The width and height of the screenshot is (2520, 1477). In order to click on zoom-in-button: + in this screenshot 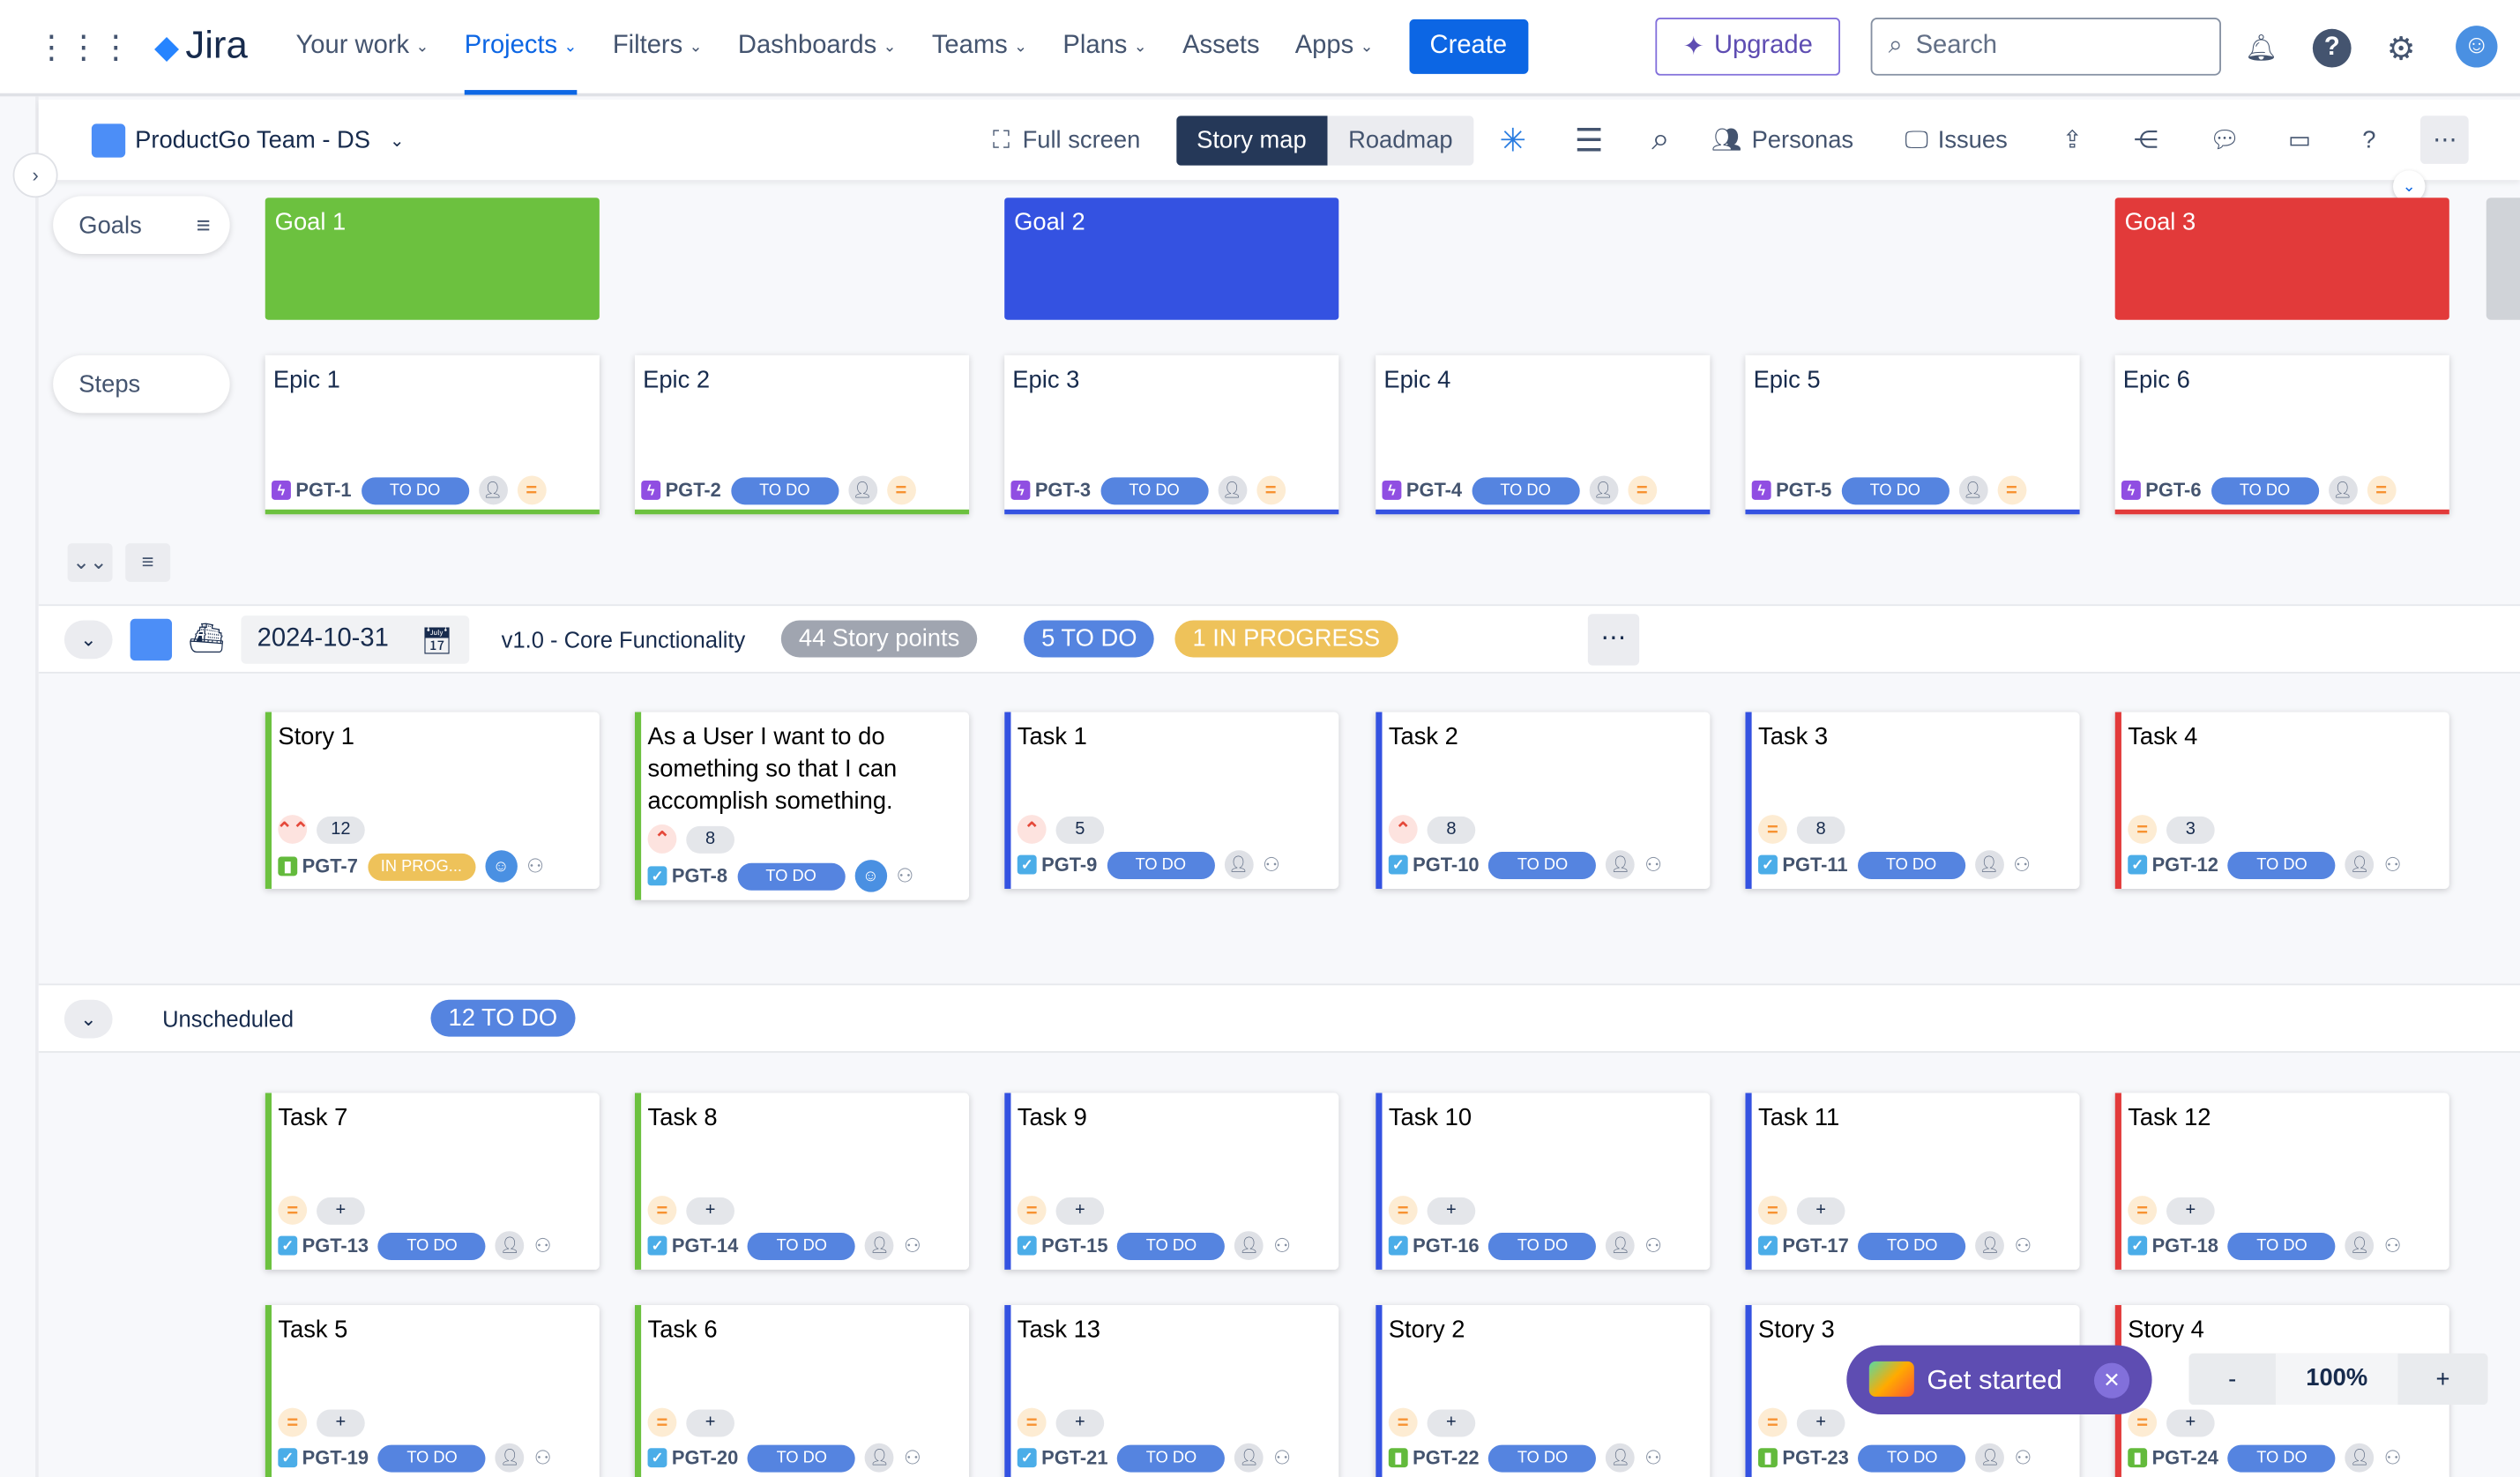, I will do `click(2442, 1379)`.